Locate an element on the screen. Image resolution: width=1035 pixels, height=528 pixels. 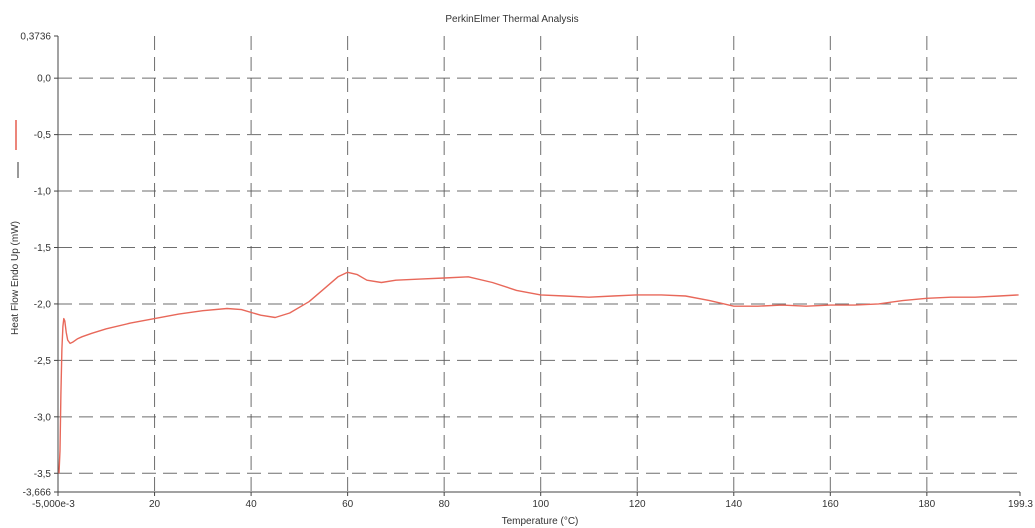
x-tick-label: -5,000e-3 is located at coordinates (53, 504).